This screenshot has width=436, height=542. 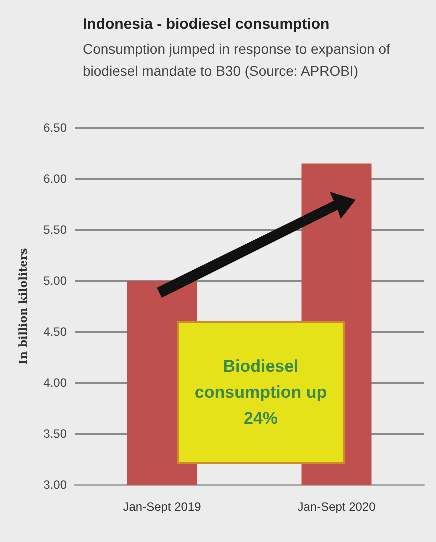 What do you see at coordinates (56, 383) in the screenshot?
I see `y-tick-label: 4.00` at bounding box center [56, 383].